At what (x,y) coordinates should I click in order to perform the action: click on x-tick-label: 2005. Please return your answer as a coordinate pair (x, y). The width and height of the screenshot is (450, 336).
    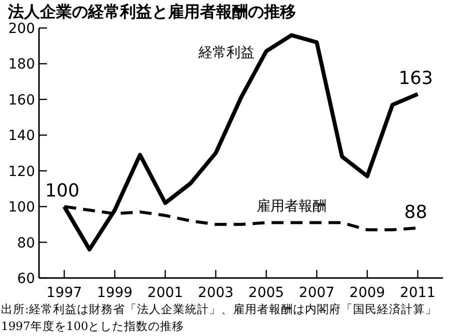
    Looking at the image, I should click on (266, 293).